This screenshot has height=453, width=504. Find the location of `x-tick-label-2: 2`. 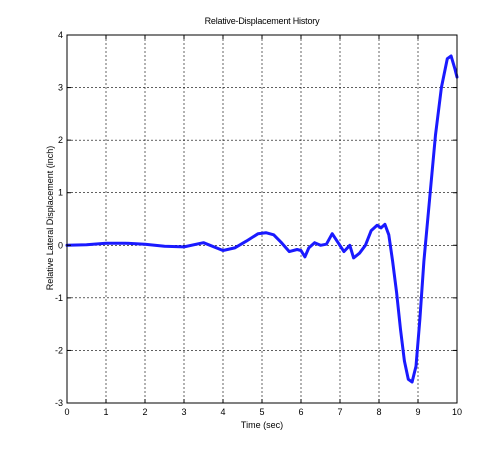

x-tick-label-2: 2 is located at coordinates (144, 412).